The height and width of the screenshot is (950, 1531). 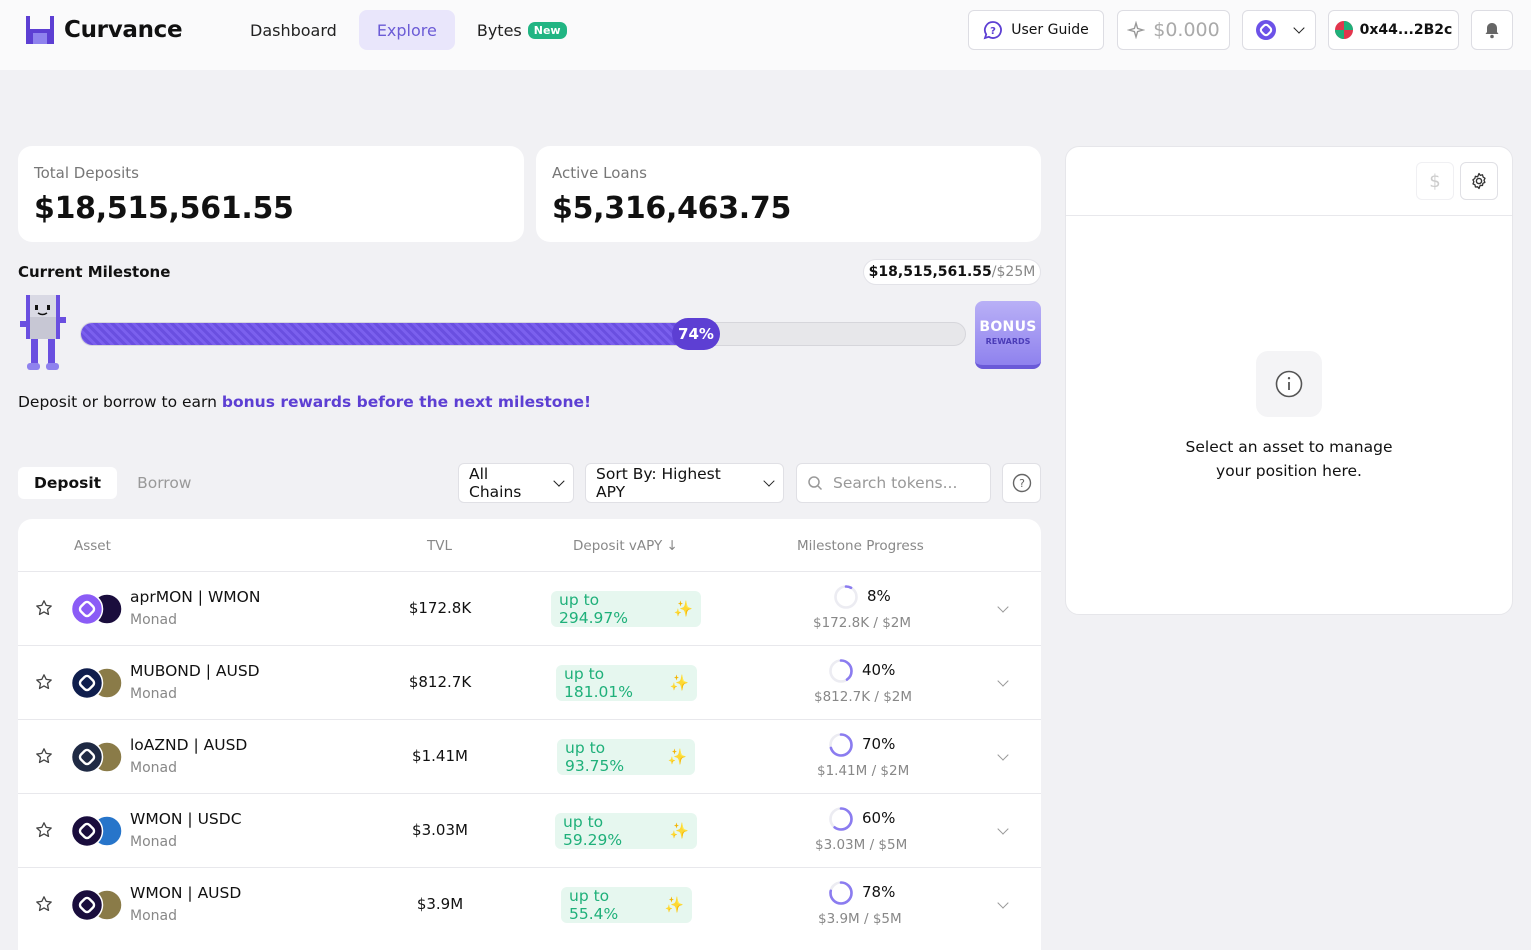 What do you see at coordinates (1289, 471) in the screenshot?
I see `panel-message-line2: your position here.` at bounding box center [1289, 471].